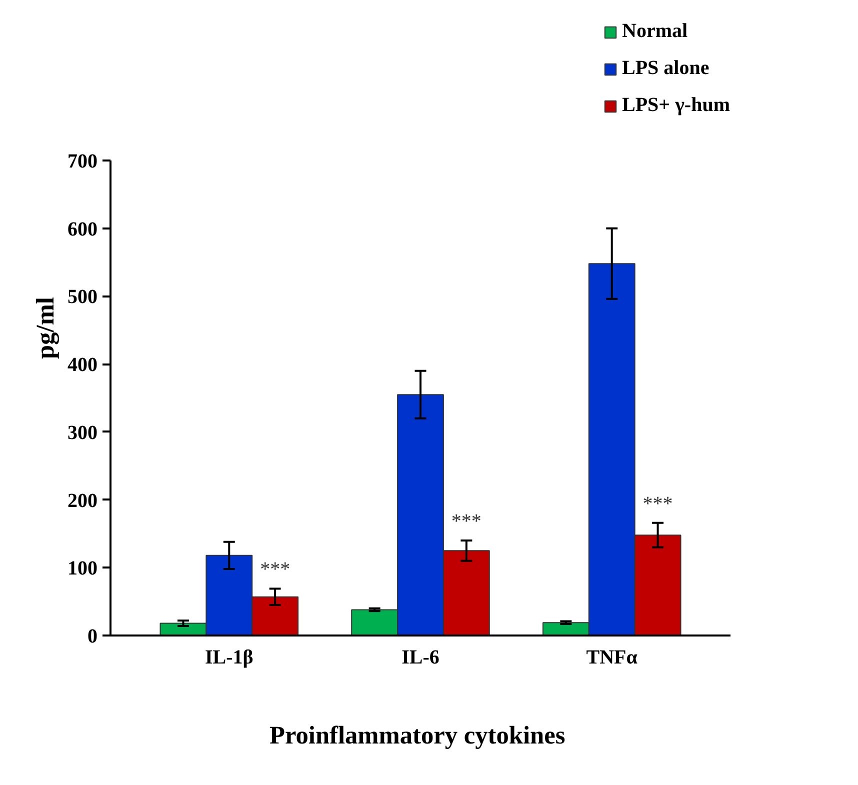  Describe the element at coordinates (46, 328) in the screenshot. I see `y-axis-title: pg/ml` at that location.